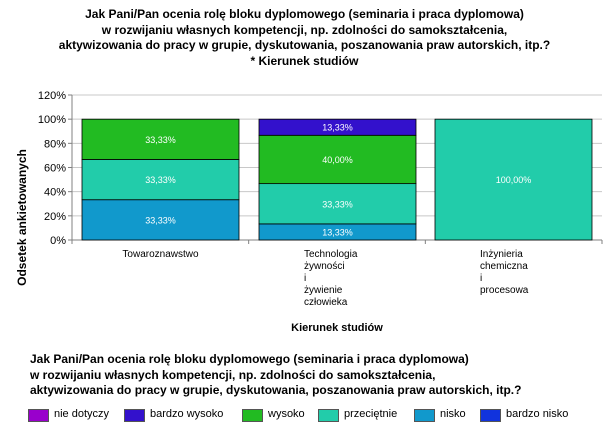 This screenshot has width=609, height=433. I want to click on x-tick-label: Towaroznawstwo, so click(160, 254).